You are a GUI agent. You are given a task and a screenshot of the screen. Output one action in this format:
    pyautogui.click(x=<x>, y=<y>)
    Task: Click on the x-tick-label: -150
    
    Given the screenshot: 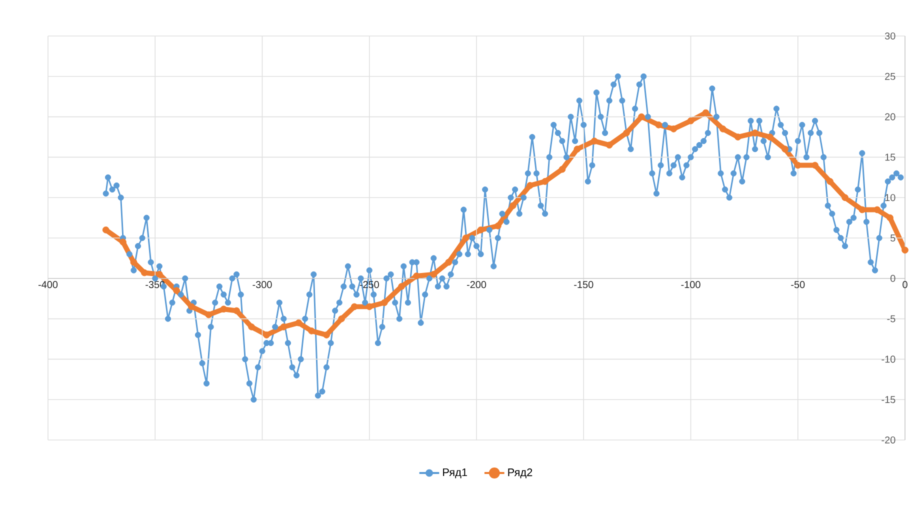 What is the action you would take?
    pyautogui.click(x=584, y=284)
    